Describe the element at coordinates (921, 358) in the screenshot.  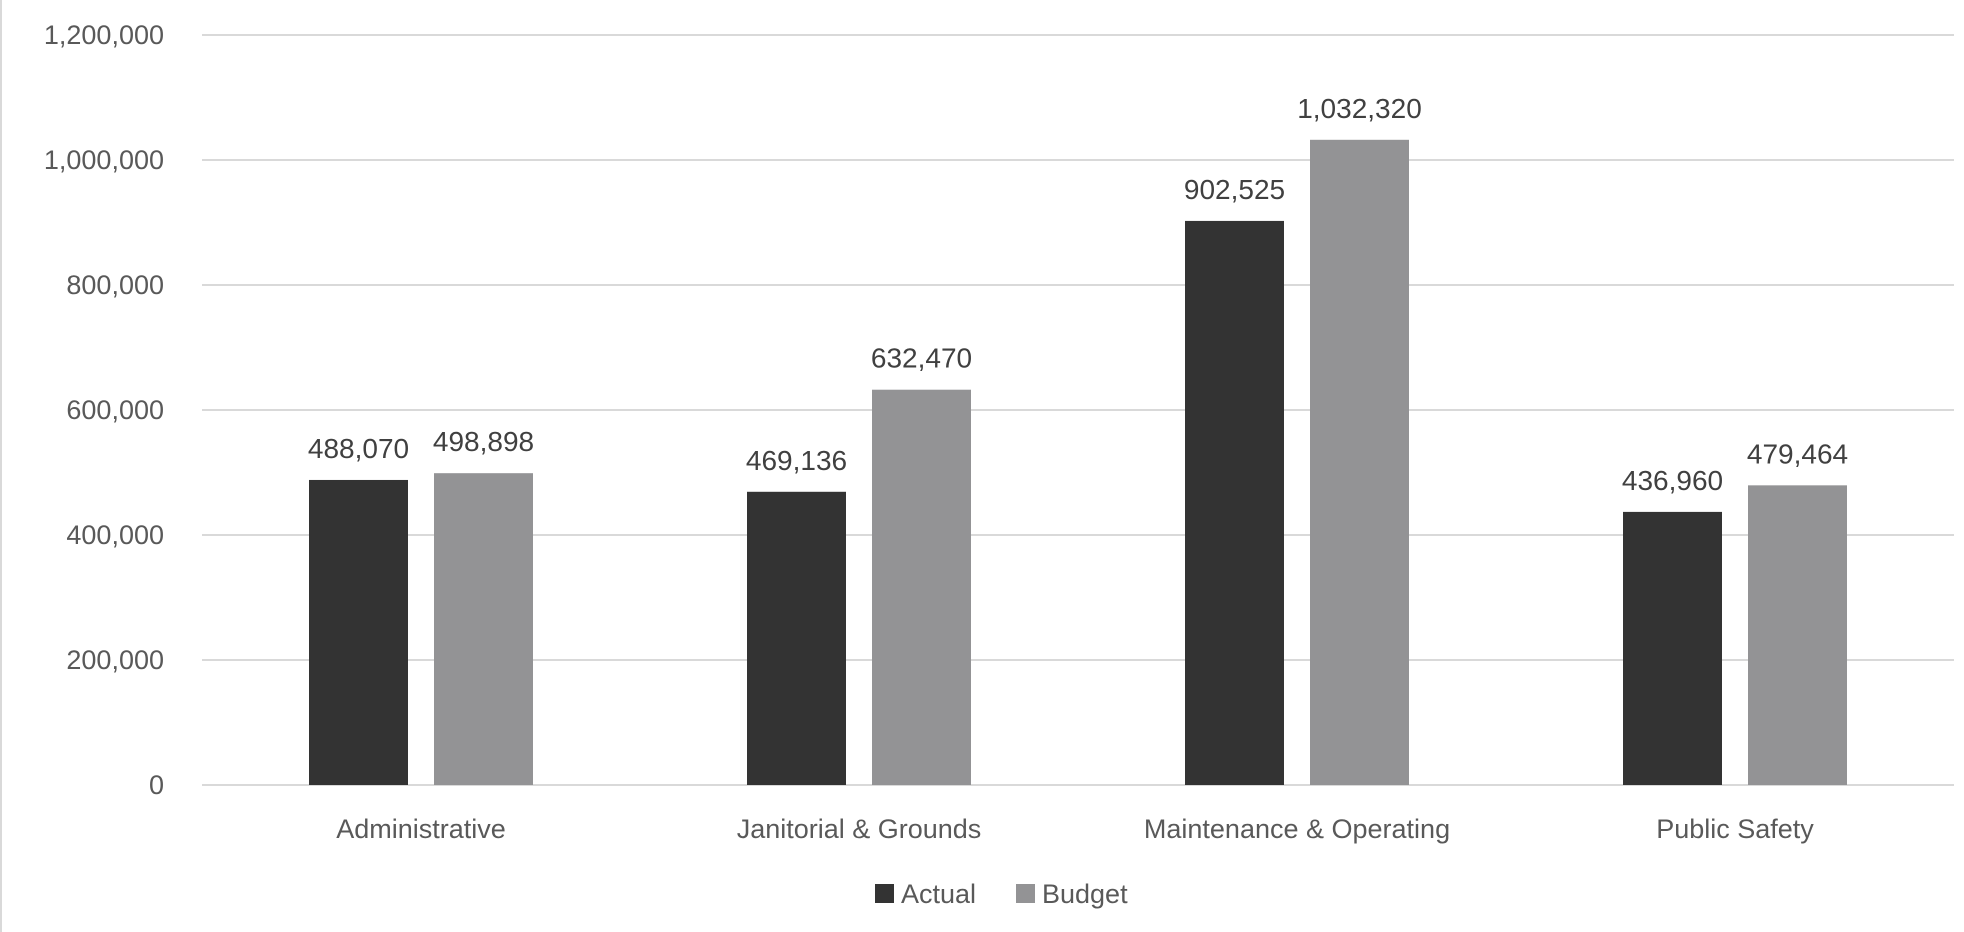
I see `data-label-budget-2: 632,470` at that location.